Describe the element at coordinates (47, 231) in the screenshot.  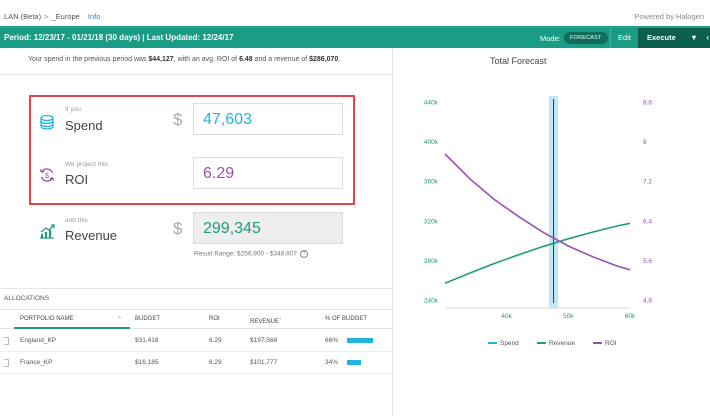
I see `growth-chart-icon` at that location.